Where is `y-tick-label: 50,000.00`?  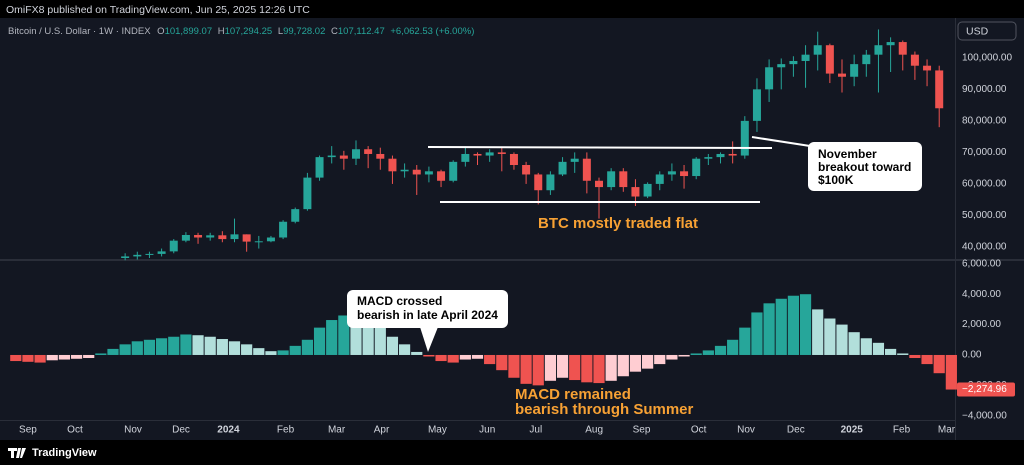 y-tick-label: 50,000.00 is located at coordinates (984, 215).